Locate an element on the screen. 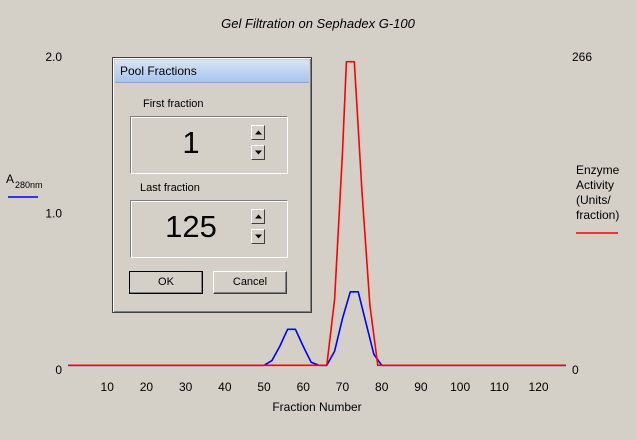  x-tick-label: 30 is located at coordinates (186, 387).